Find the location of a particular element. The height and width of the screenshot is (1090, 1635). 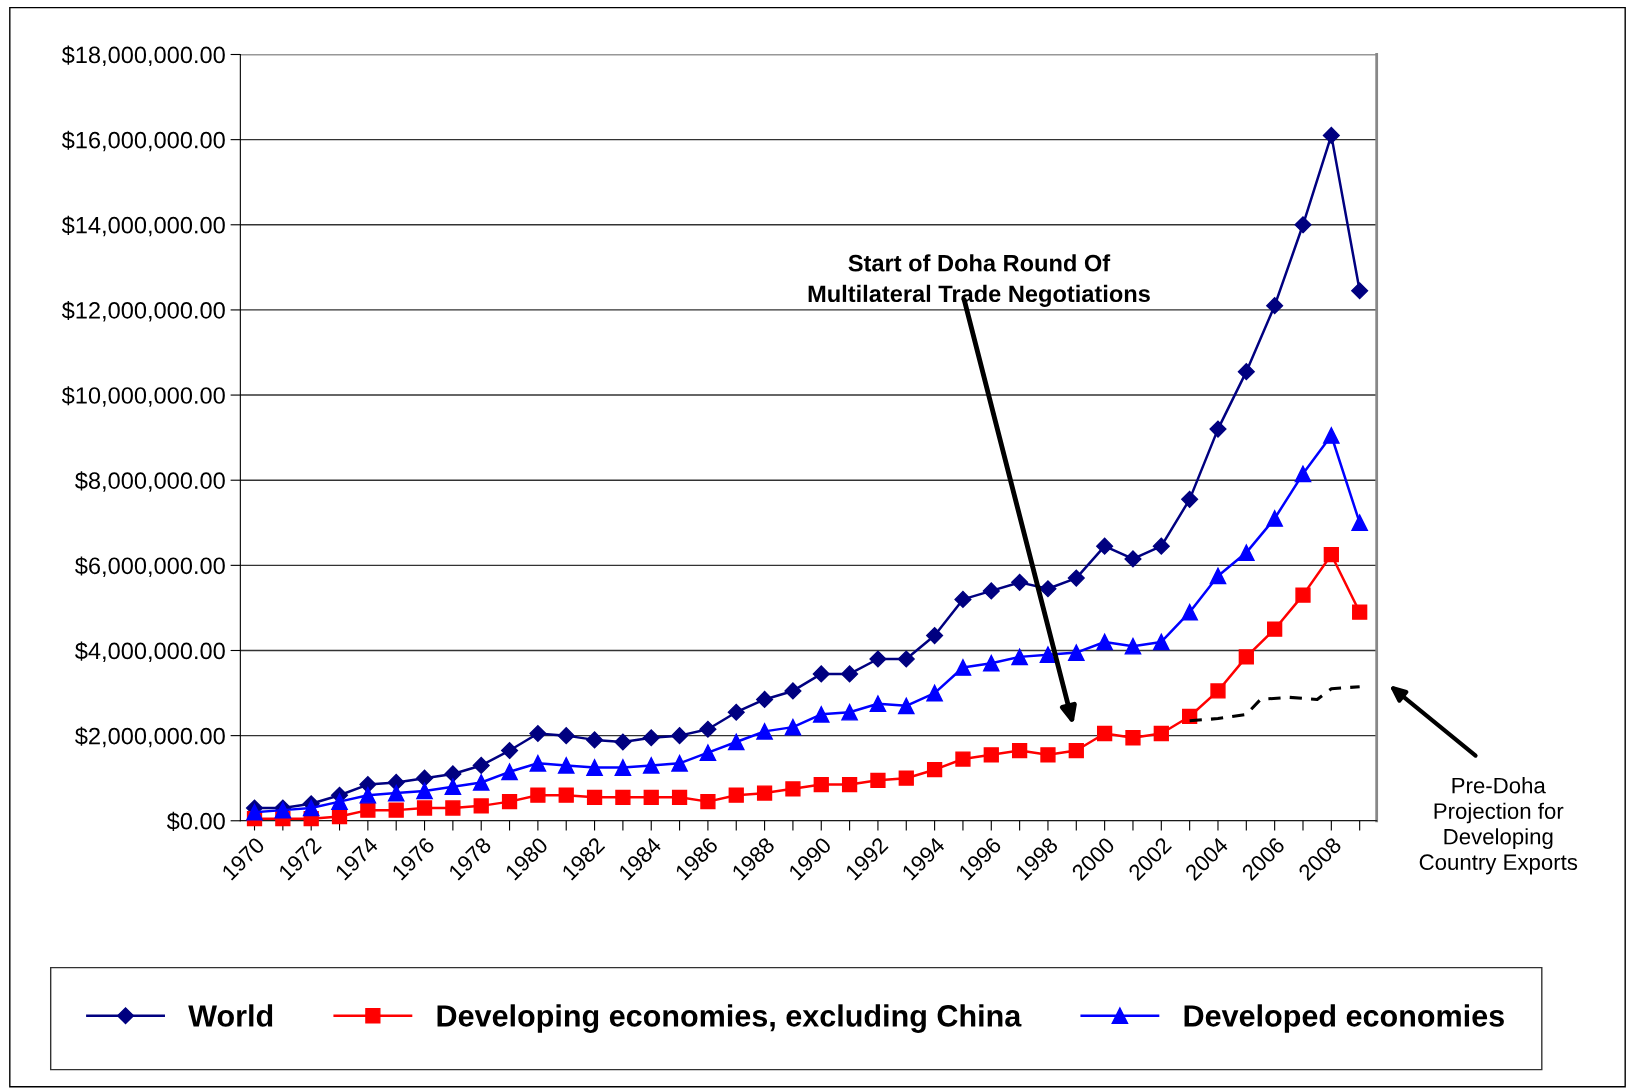

y-tick-label: $2,000,000.00 is located at coordinates (150, 737).